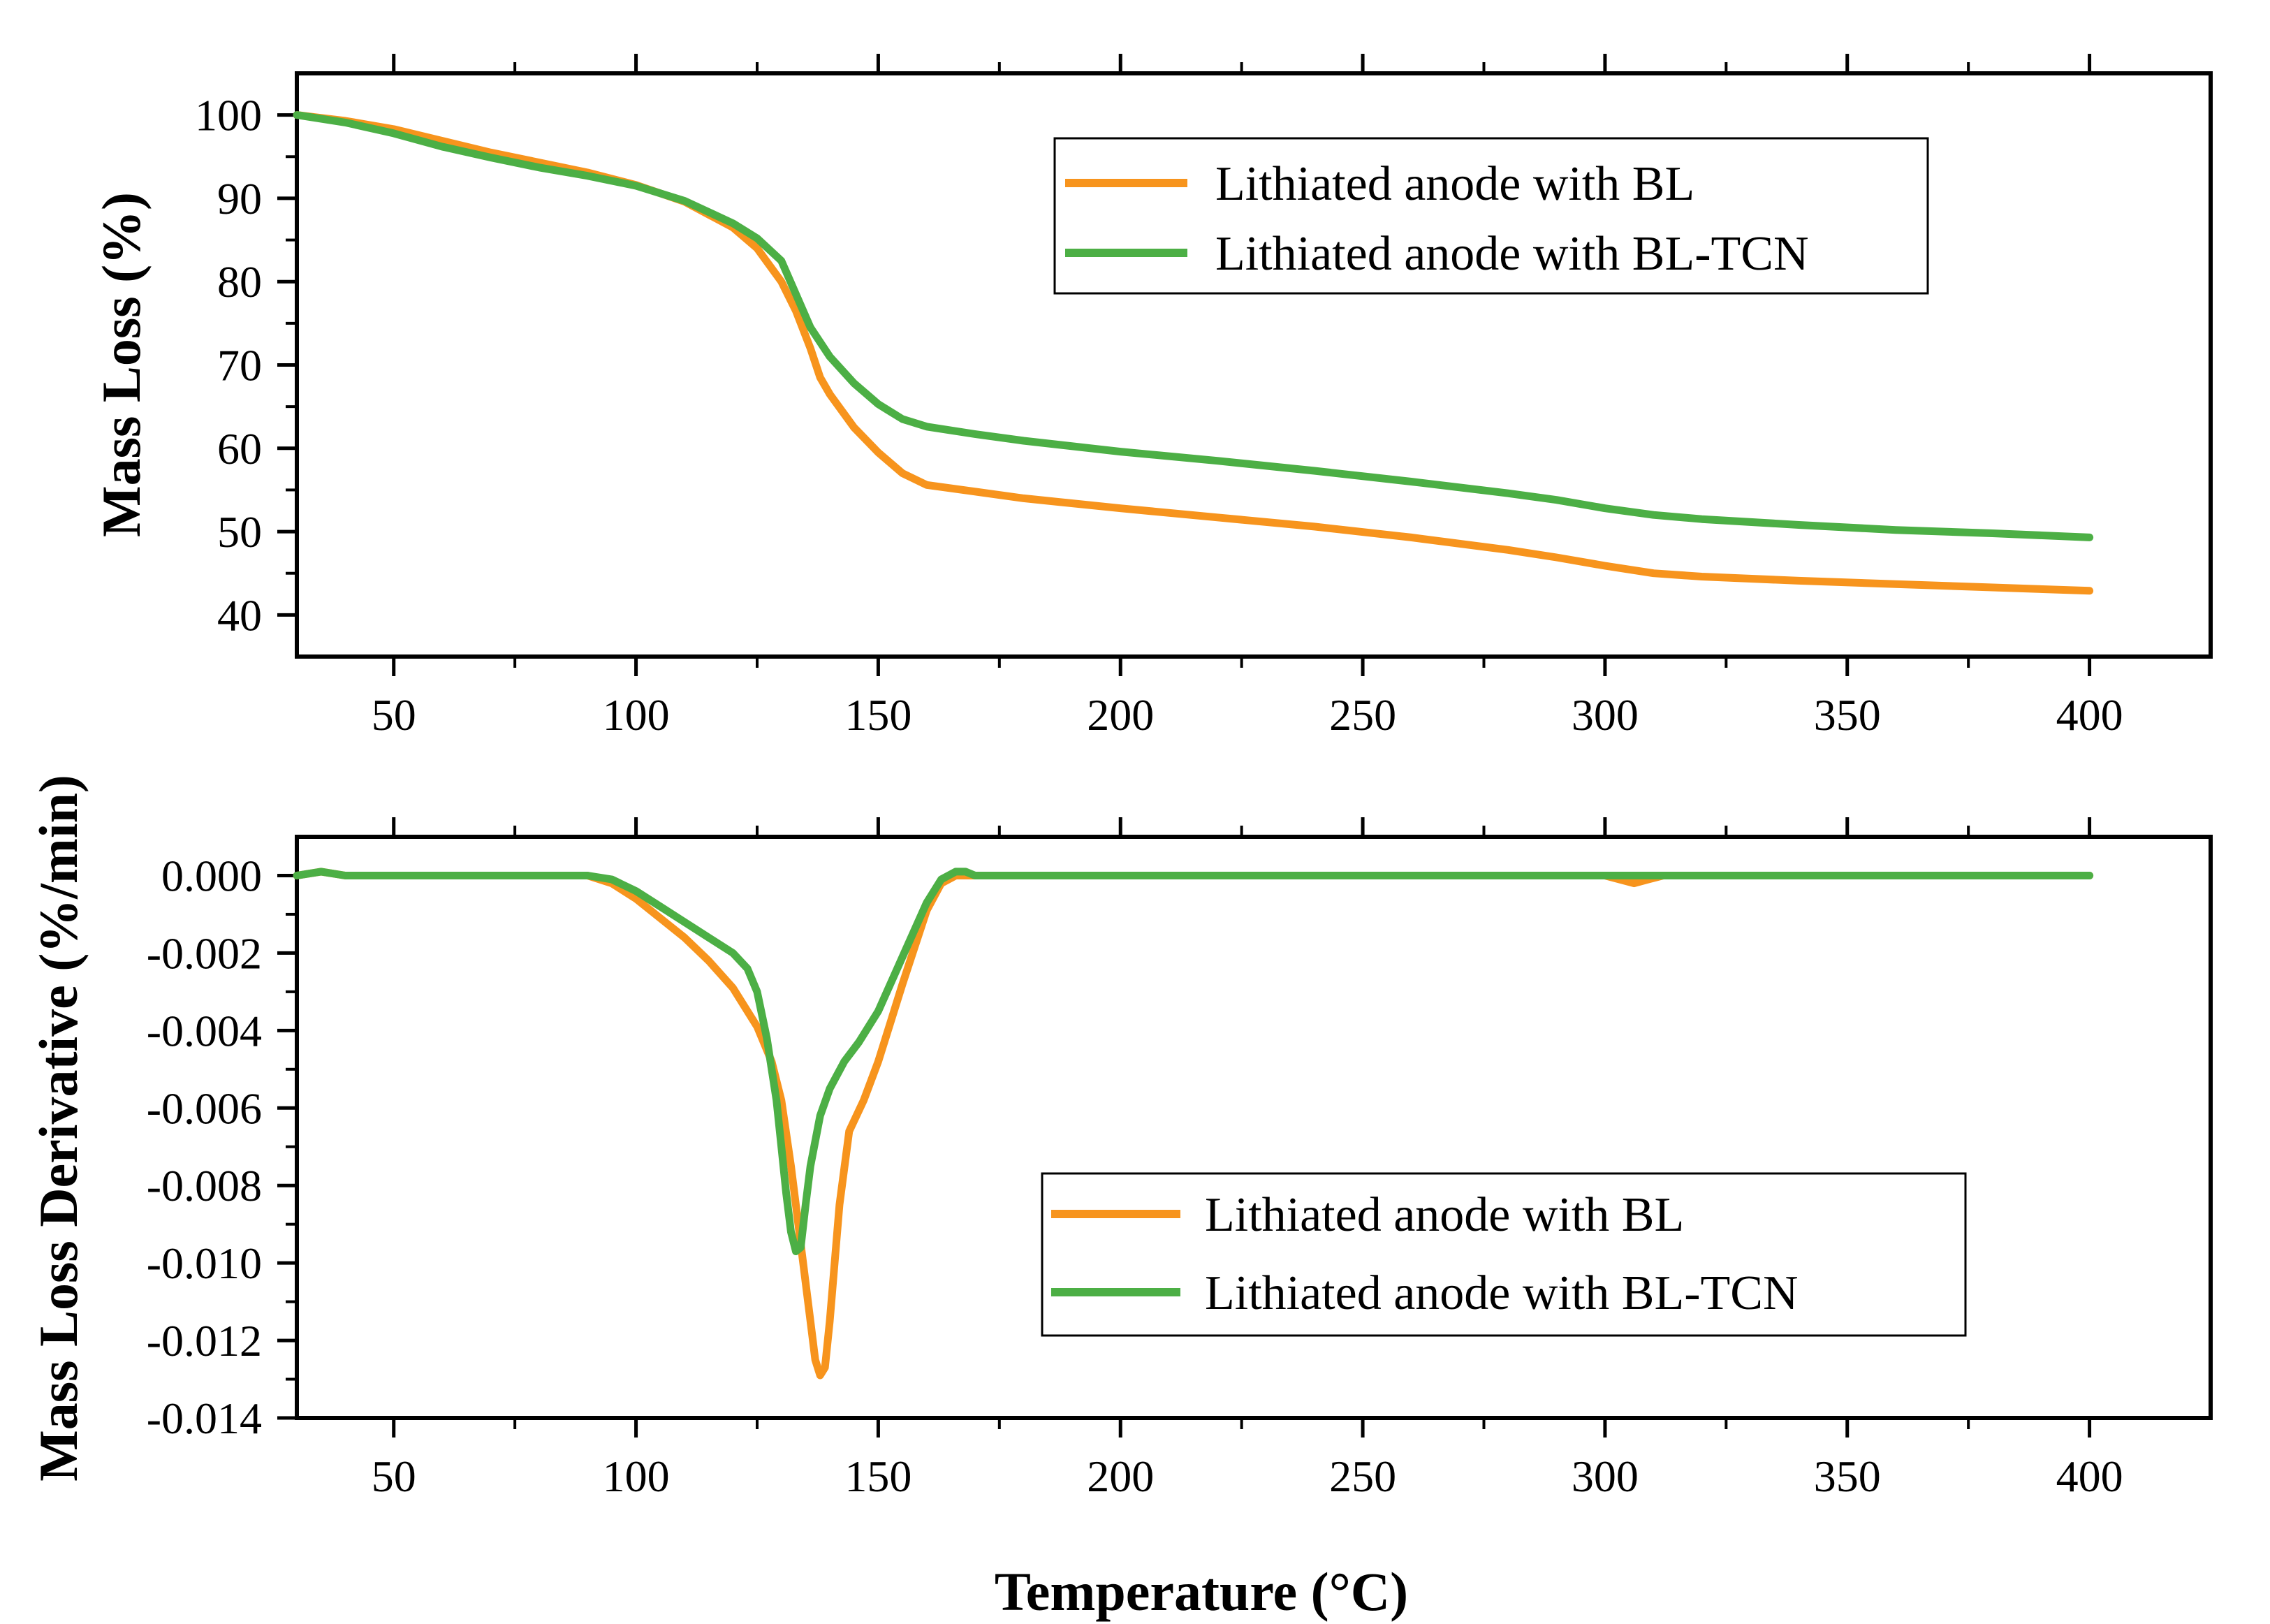  What do you see at coordinates (1444, 1215) in the screenshot?
I see `bottom-legend-label-bl: Lithiated anode with BL` at bounding box center [1444, 1215].